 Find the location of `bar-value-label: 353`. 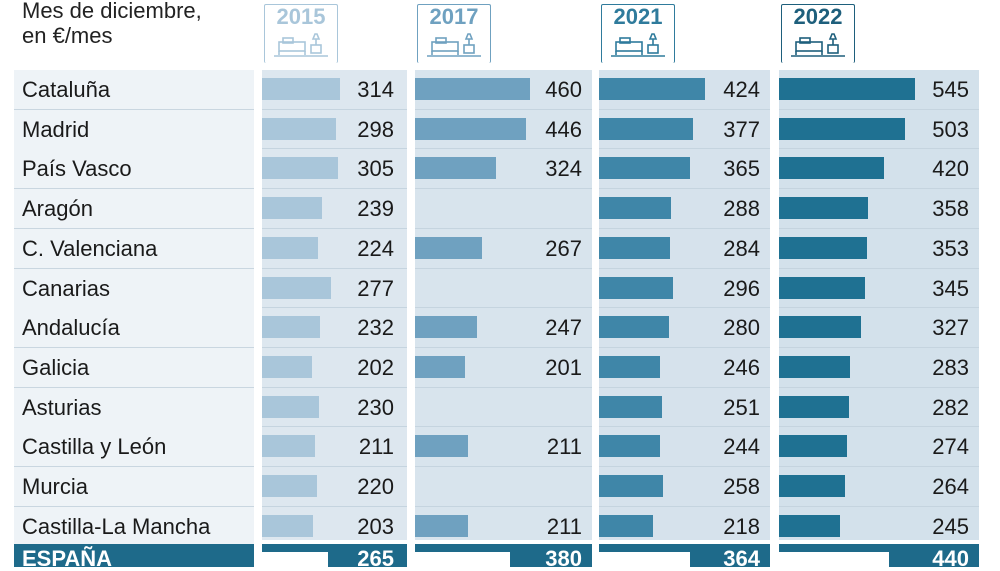

bar-value-label: 353 is located at coordinates (950, 248).